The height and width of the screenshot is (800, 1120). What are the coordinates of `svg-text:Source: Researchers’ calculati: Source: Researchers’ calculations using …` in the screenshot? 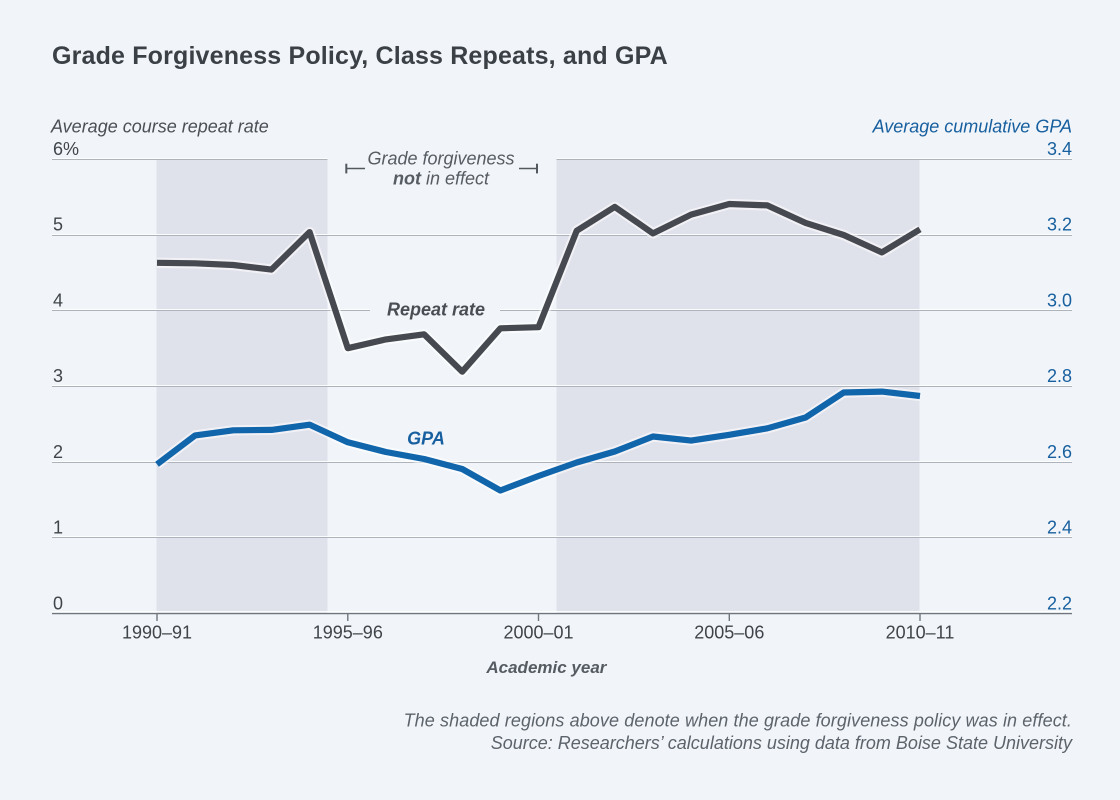 It's located at (782, 743).